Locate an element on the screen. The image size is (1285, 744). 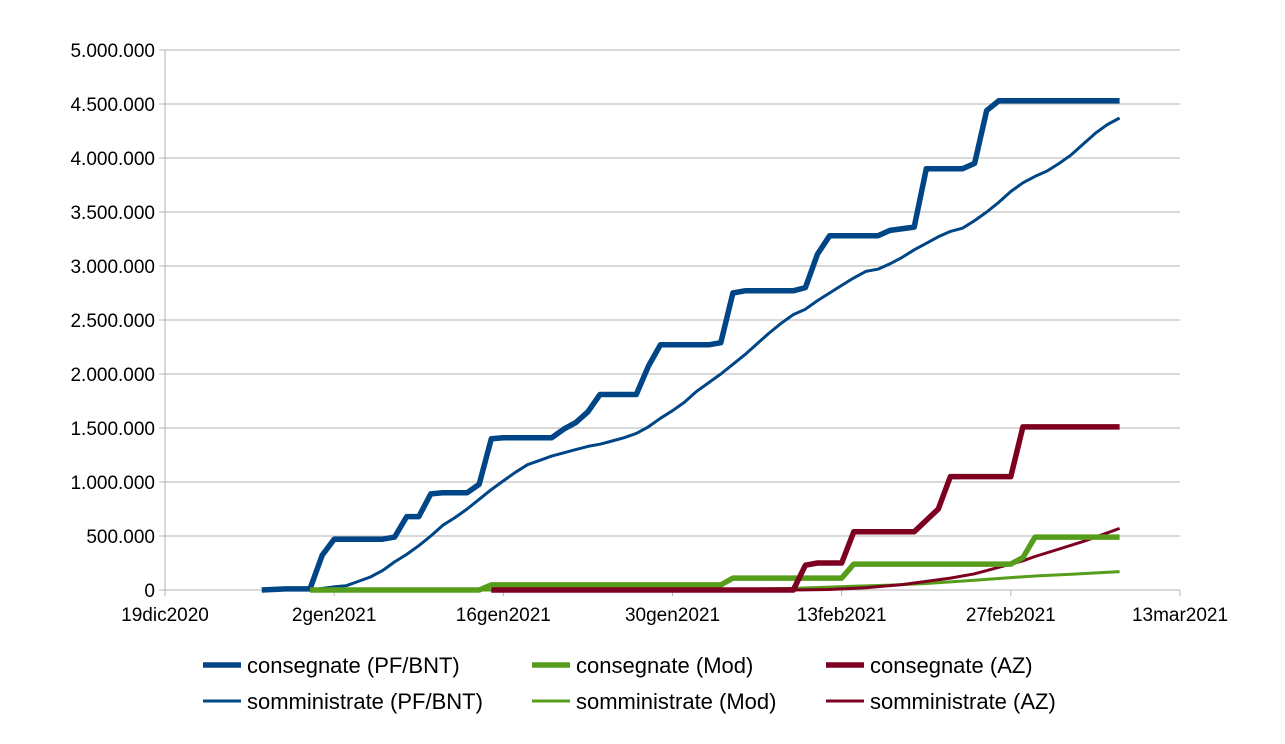
x-tick-label: 13feb2021 is located at coordinates (842, 615).